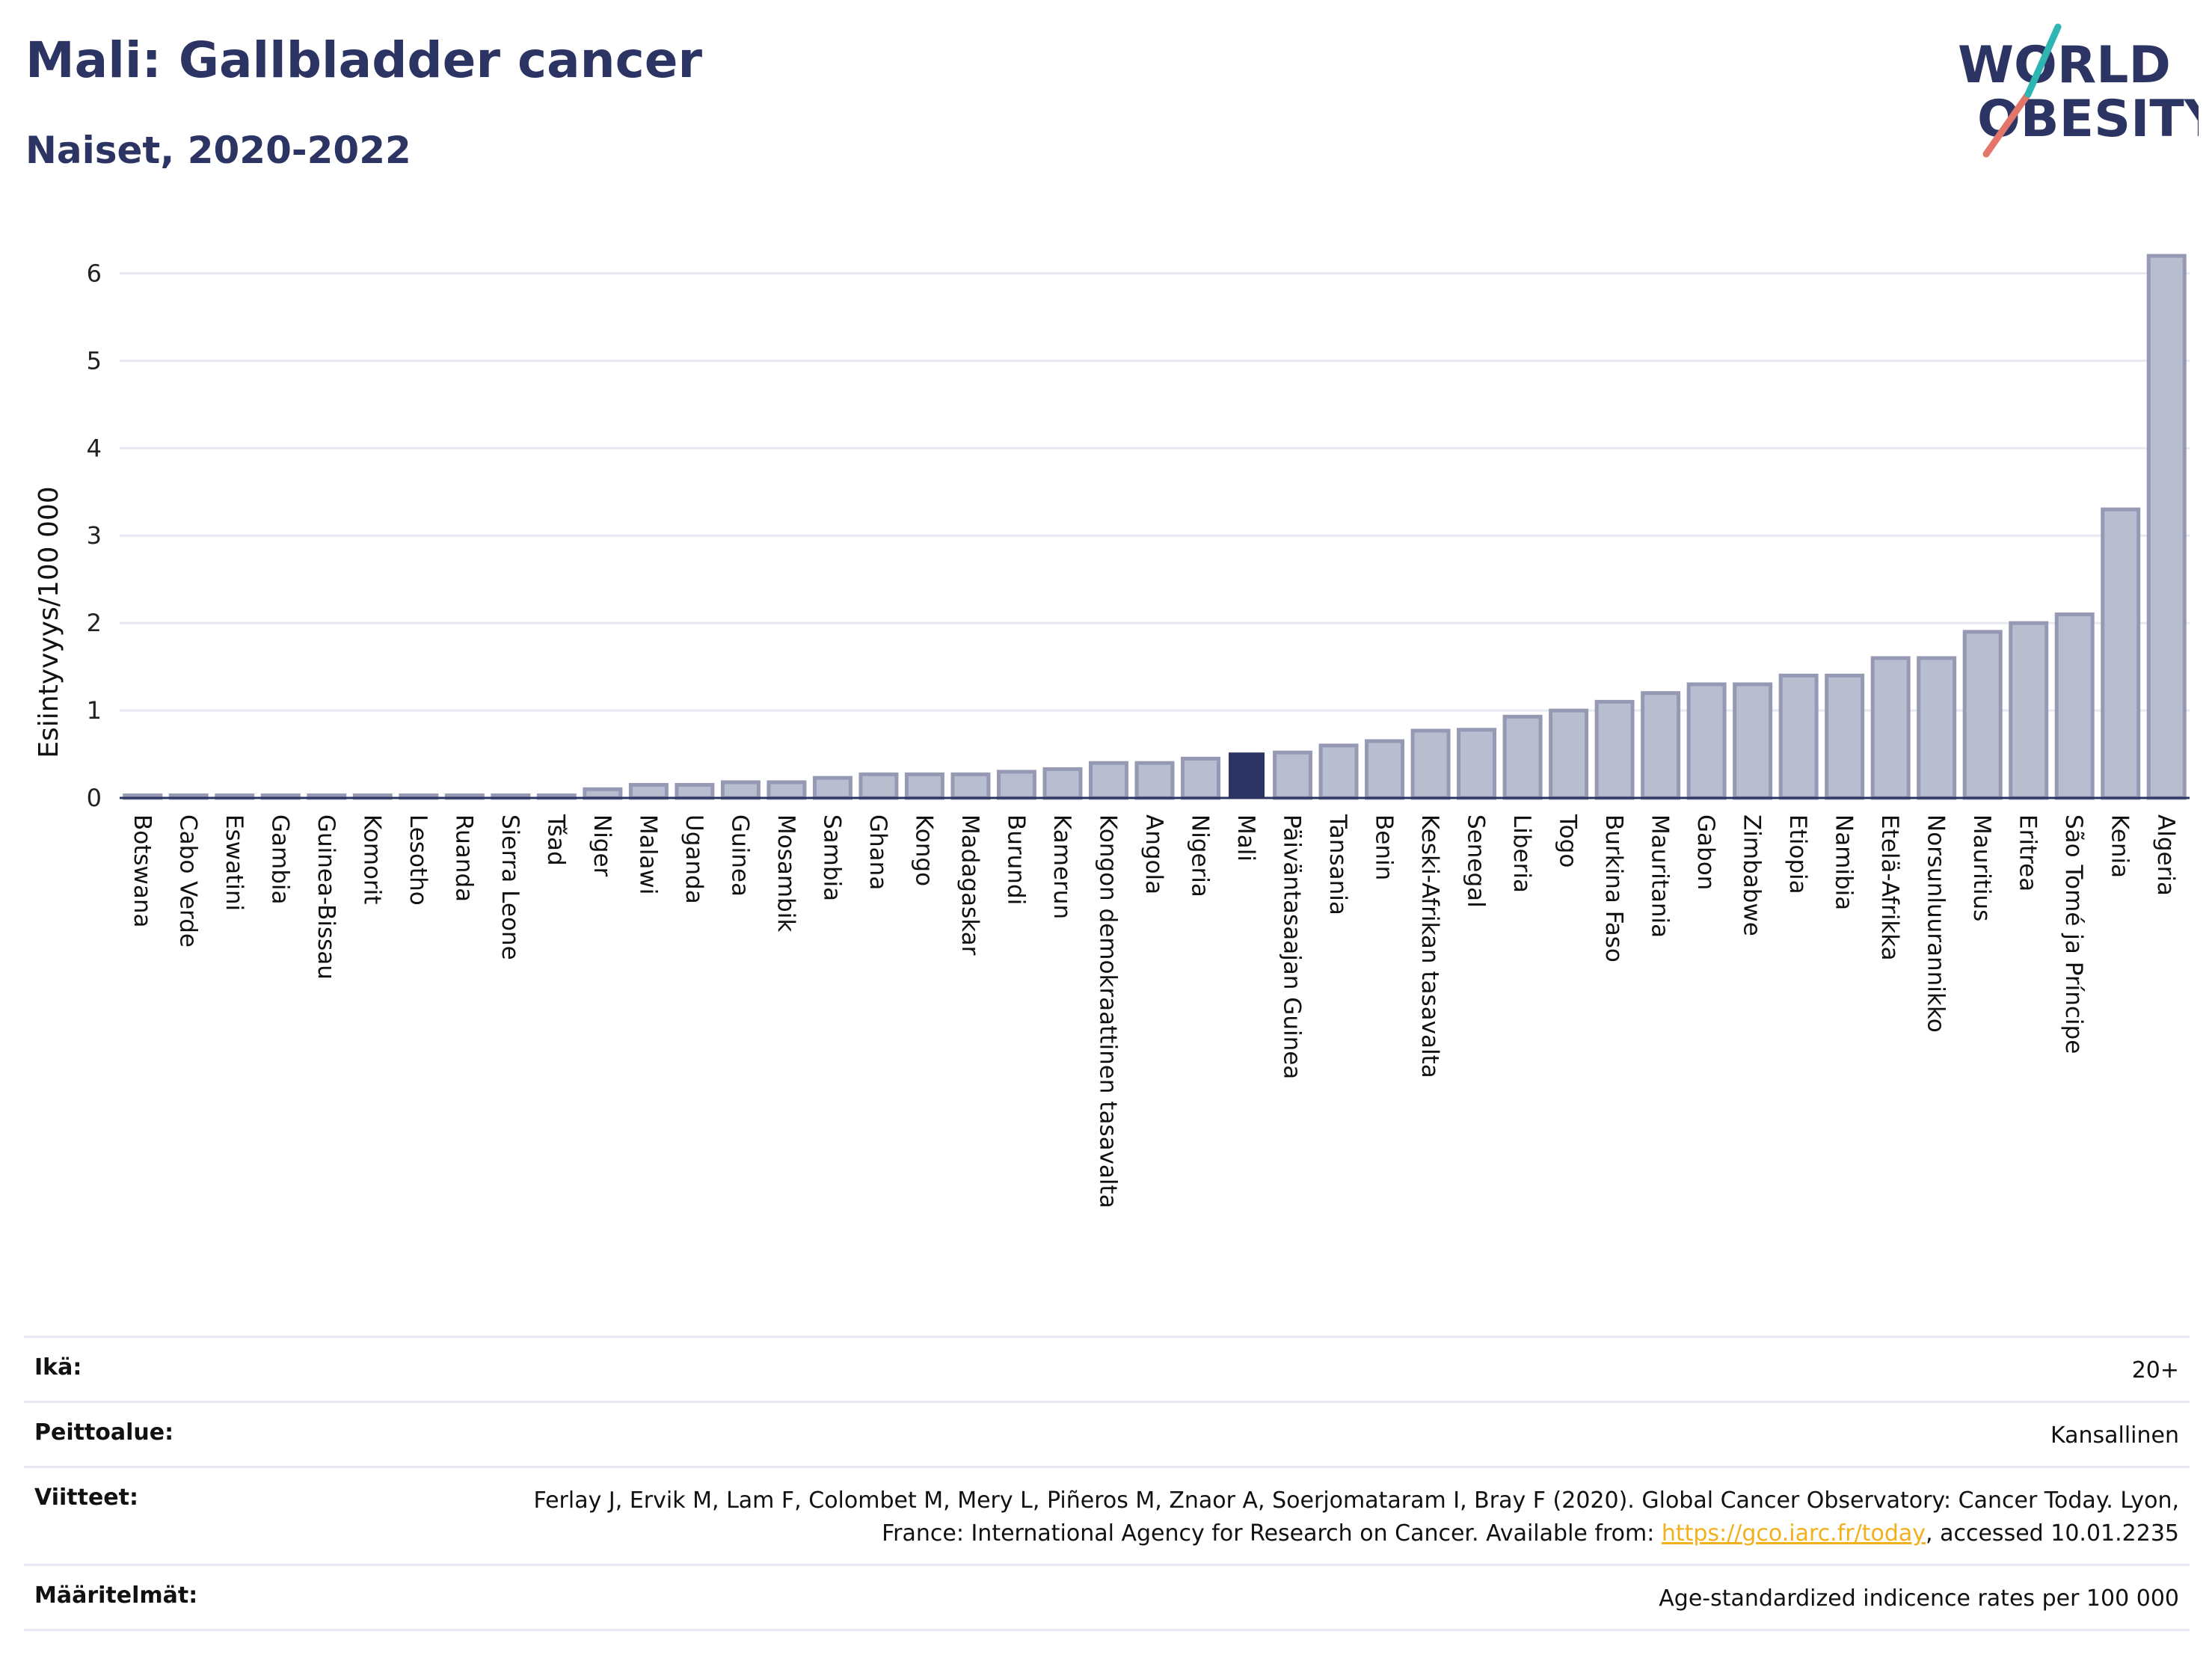 The width and height of the screenshot is (2212, 1655). What do you see at coordinates (218, 150) in the screenshot?
I see `chart-subtitle: Naiset, 2020-2022` at bounding box center [218, 150].